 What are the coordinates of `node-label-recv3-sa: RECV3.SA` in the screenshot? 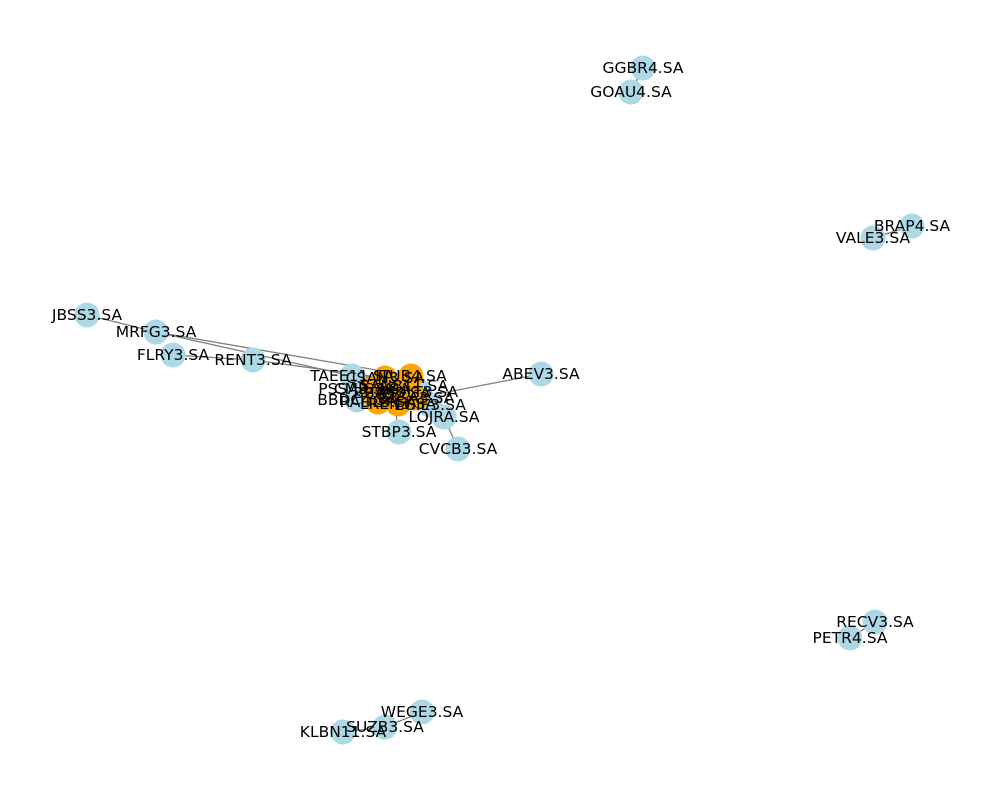 It's located at (875, 622).